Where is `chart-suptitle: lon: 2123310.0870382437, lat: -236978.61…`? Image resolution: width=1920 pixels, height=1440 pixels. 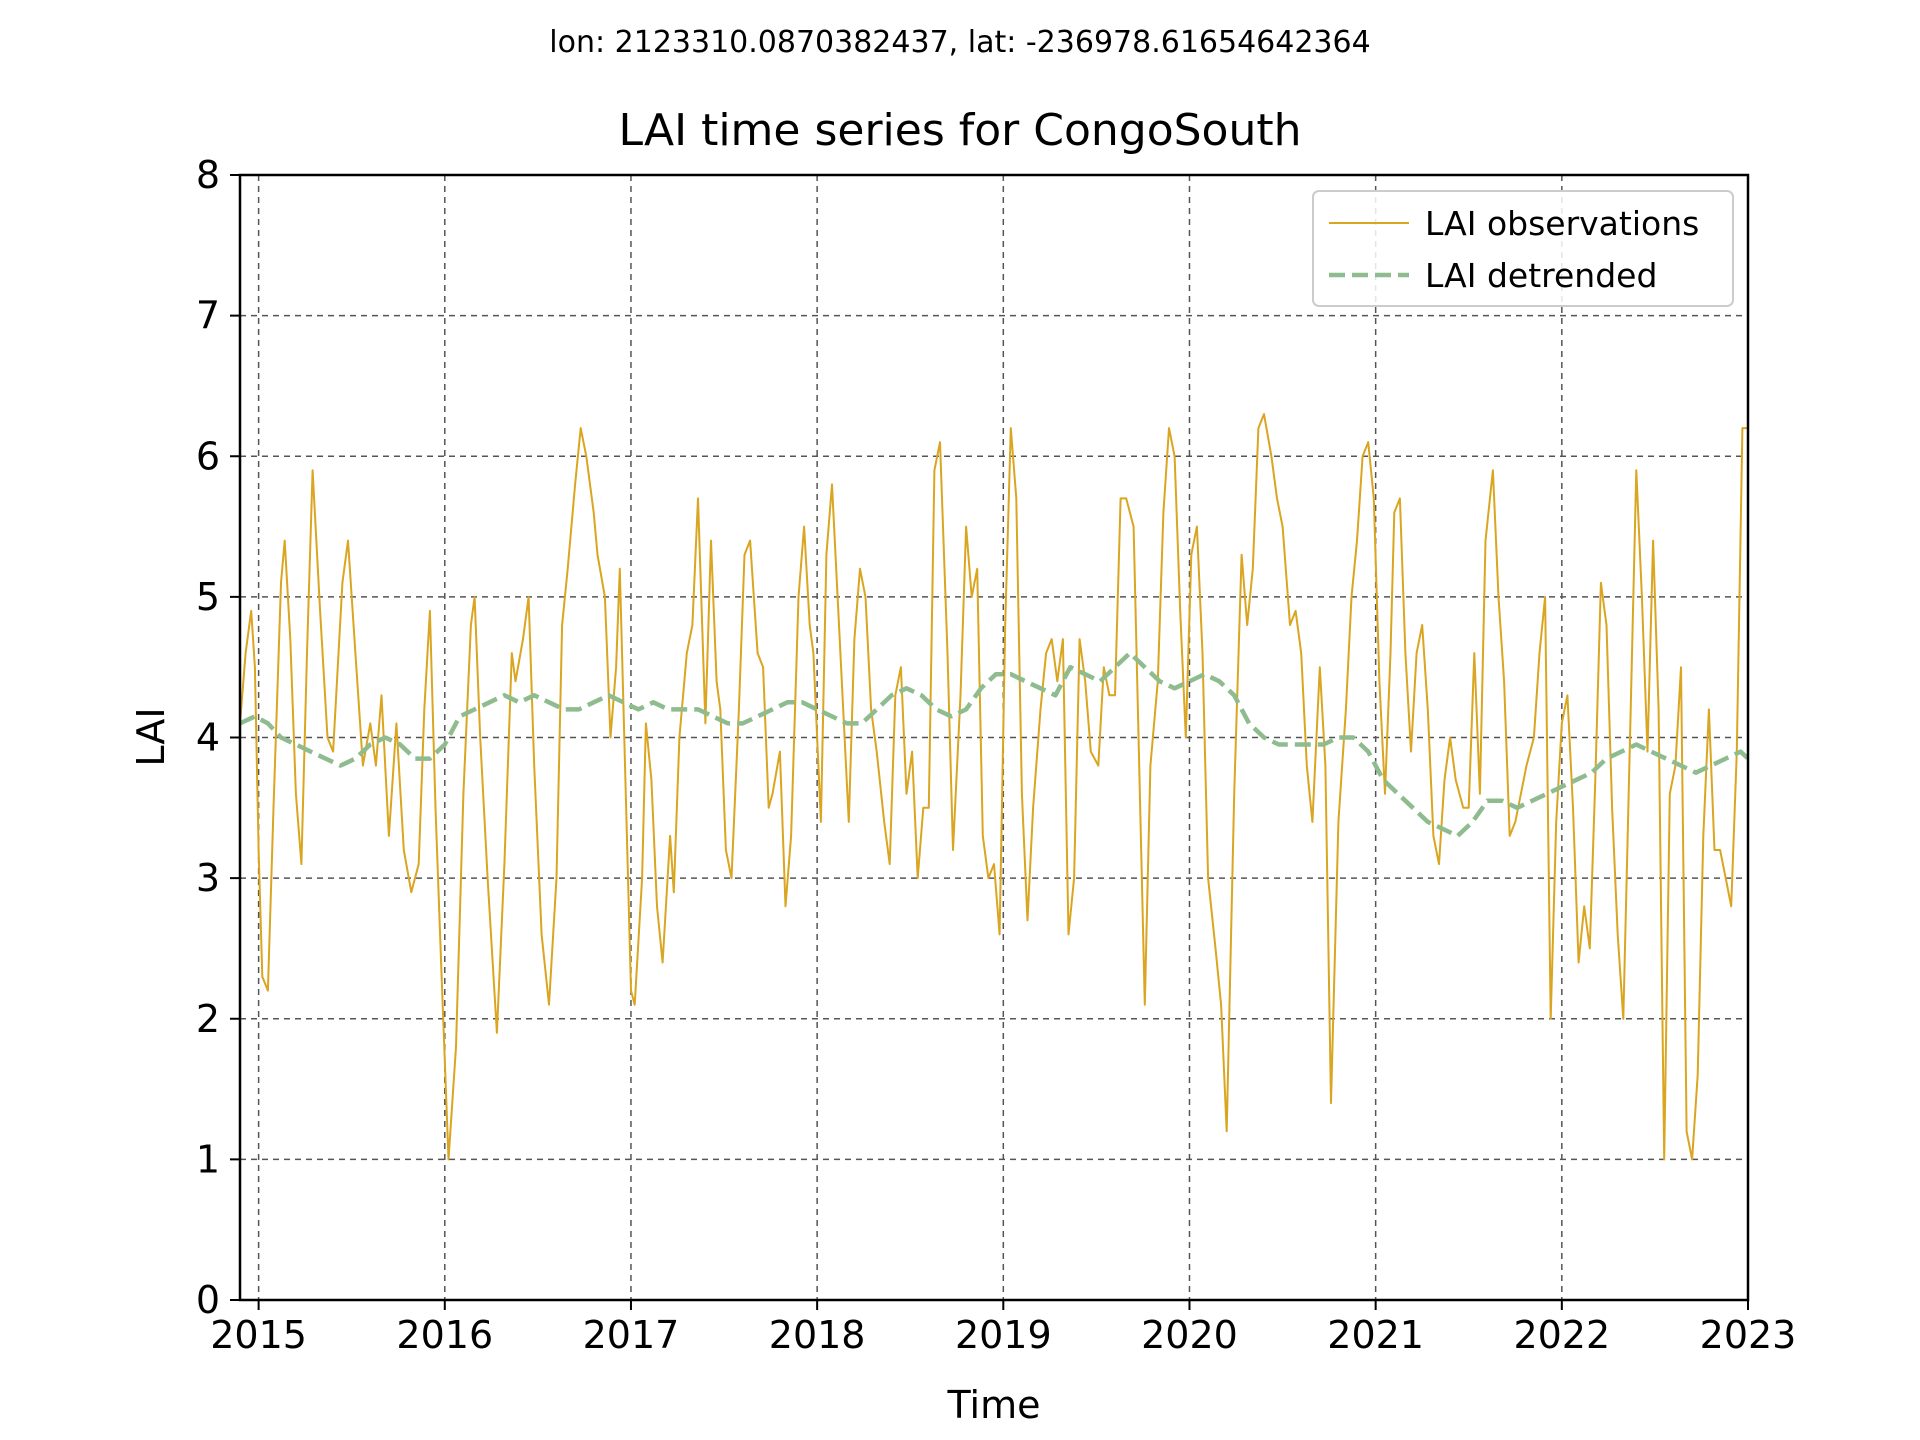 chart-suptitle: lon: 2123310.0870382437, lat: -236978.61… is located at coordinates (959, 42).